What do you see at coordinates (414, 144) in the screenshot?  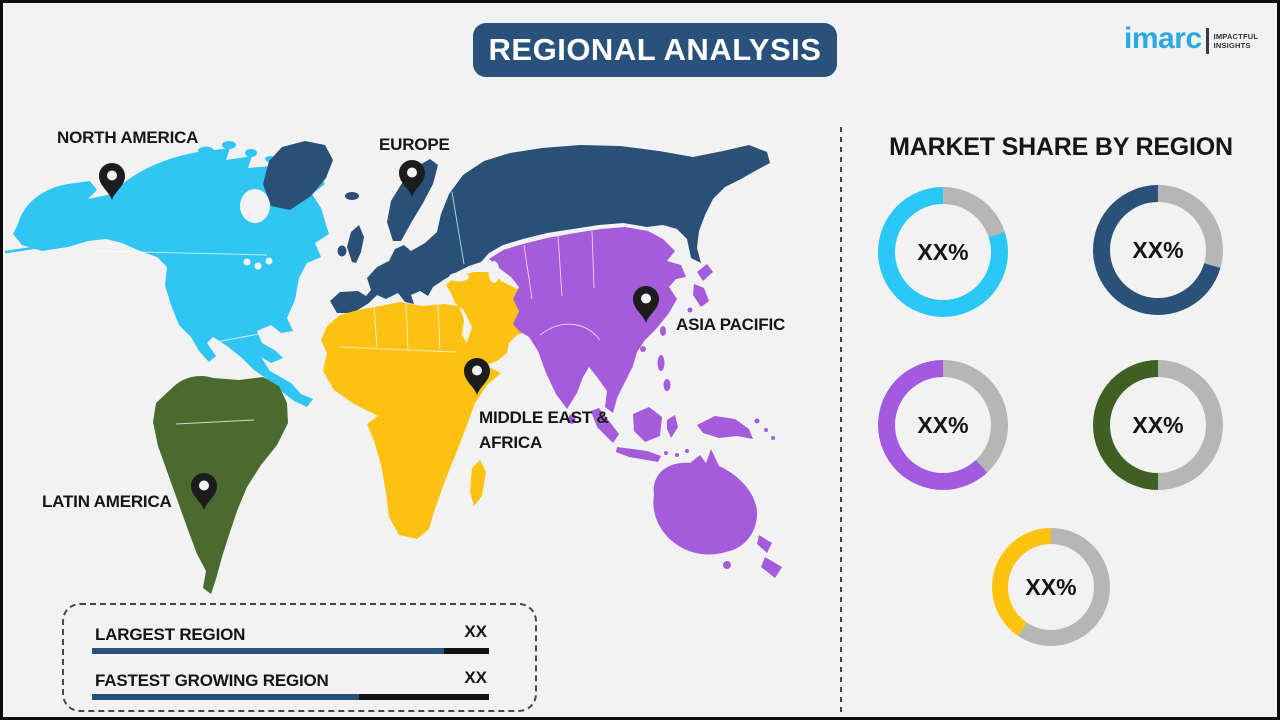 I see `label-europe: EUROPE` at bounding box center [414, 144].